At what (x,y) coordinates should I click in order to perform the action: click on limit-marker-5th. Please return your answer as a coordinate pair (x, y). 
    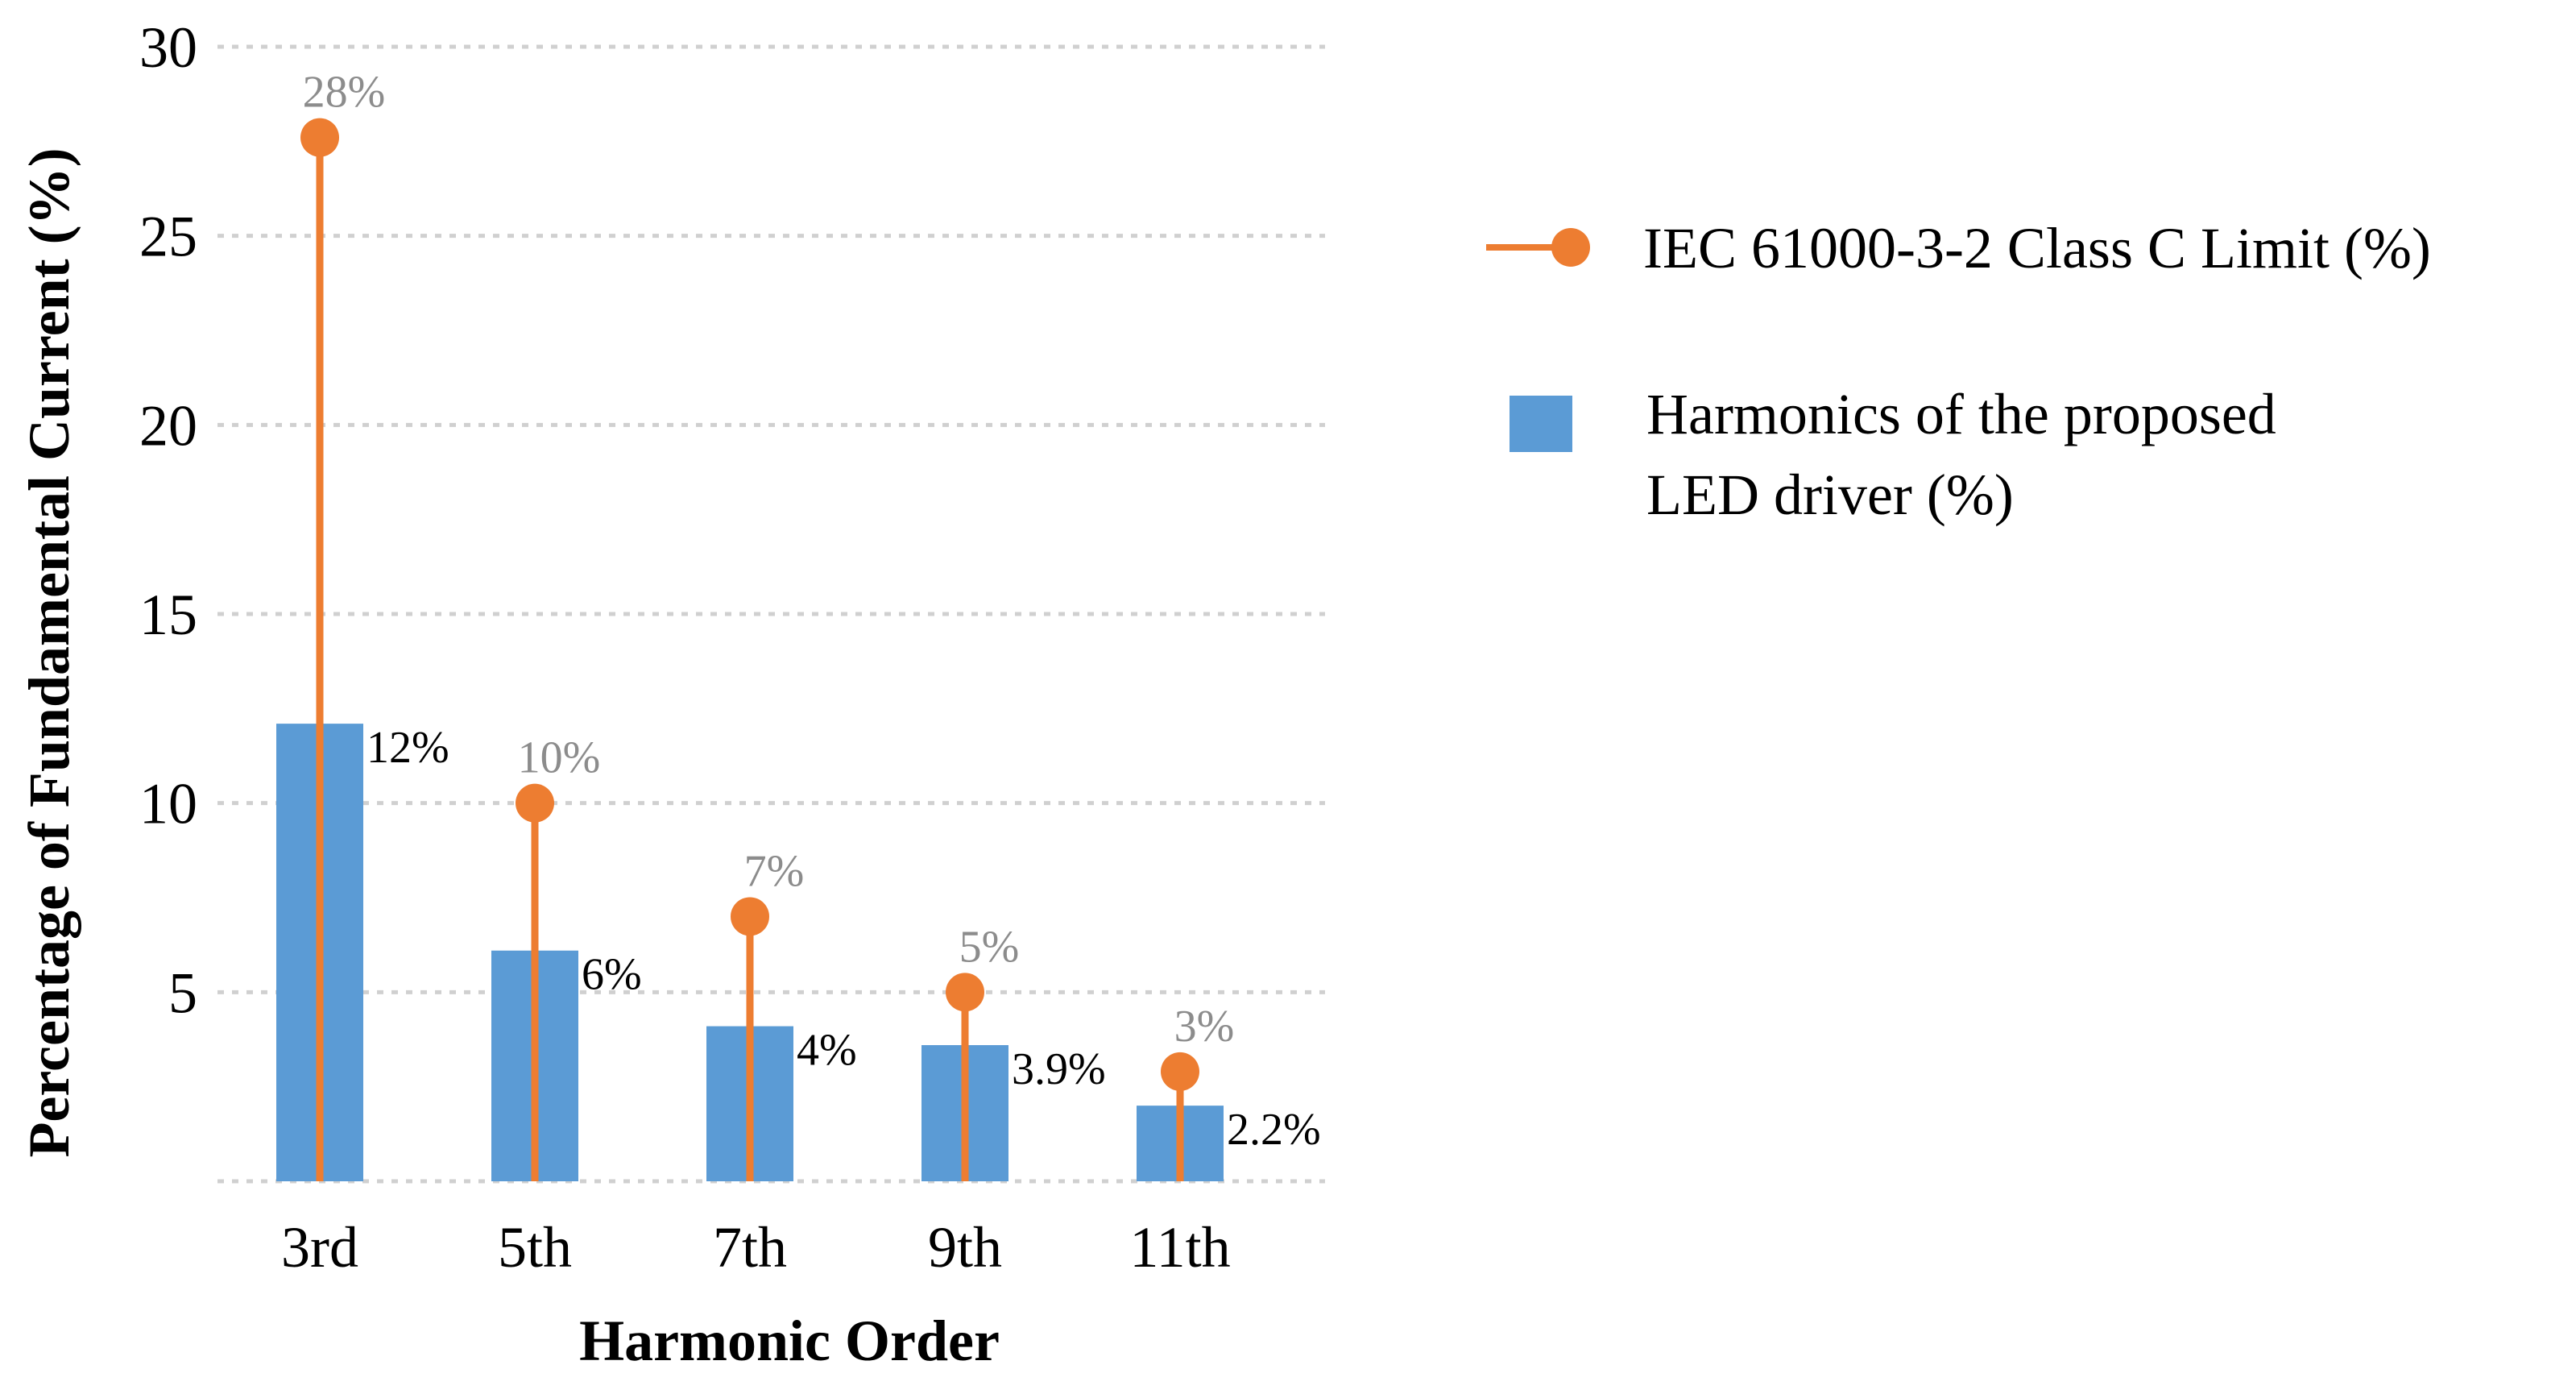
    Looking at the image, I should click on (535, 803).